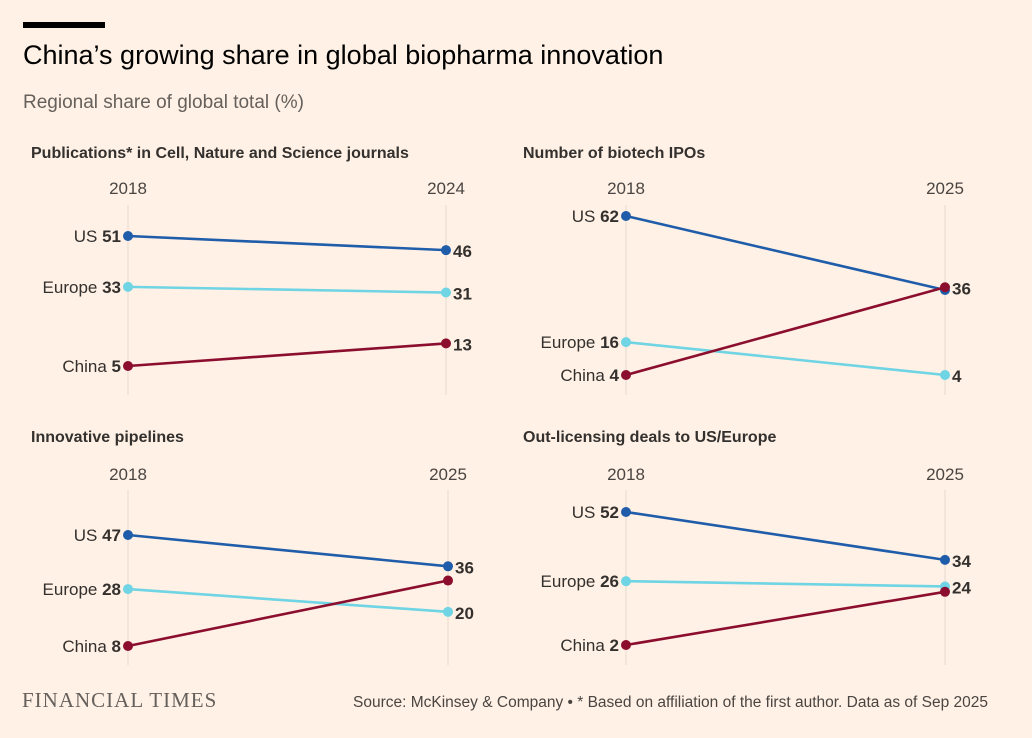 The width and height of the screenshot is (1032, 738). Describe the element at coordinates (595, 512) in the screenshot. I see `start-label-us: US 52` at that location.